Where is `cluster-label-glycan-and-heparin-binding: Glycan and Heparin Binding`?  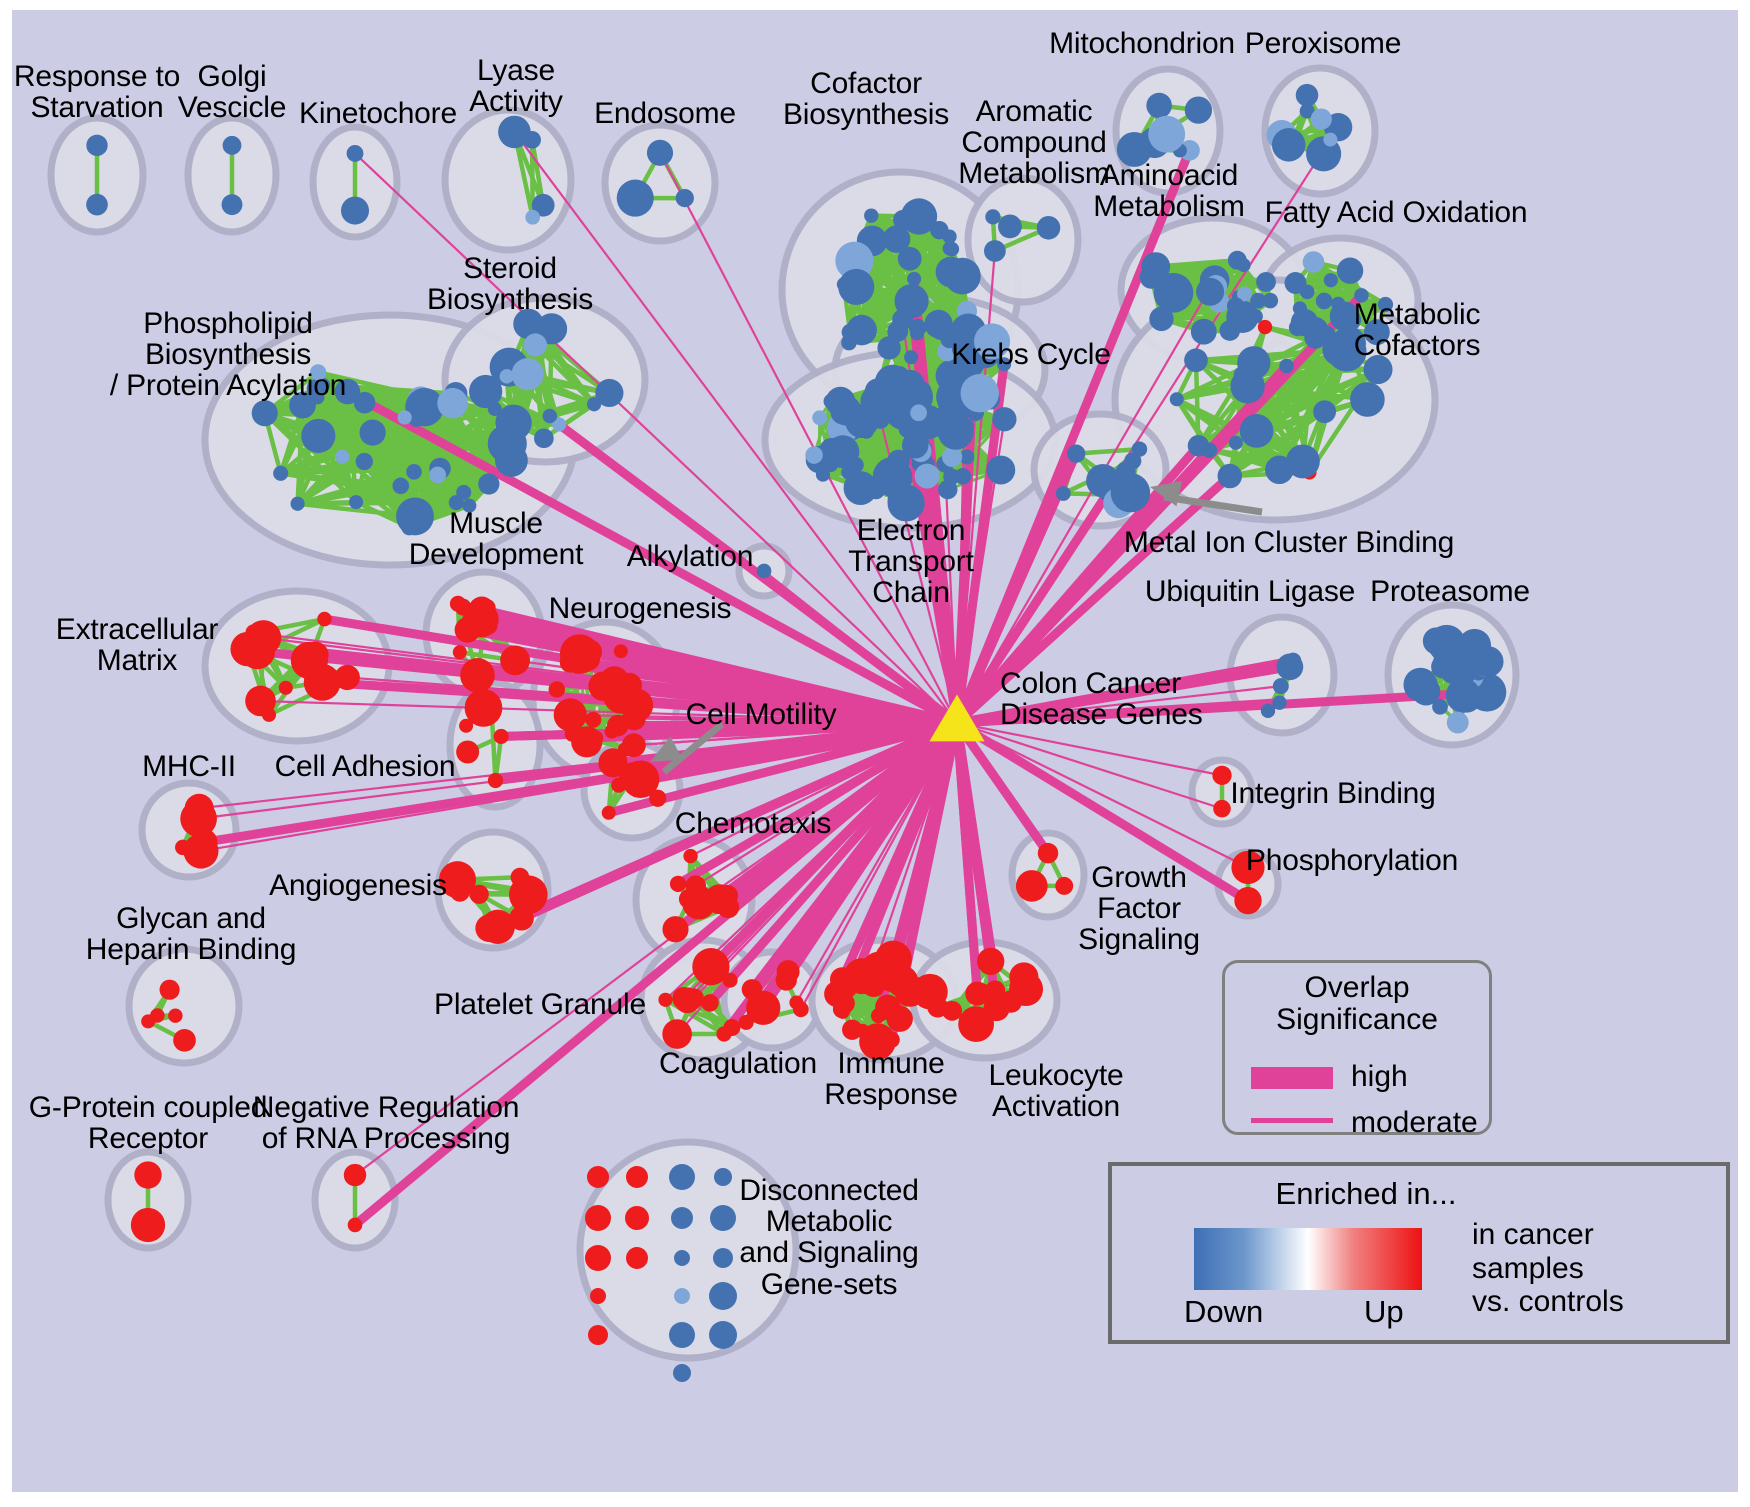 cluster-label-glycan-and-heparin-binding: Glycan and Heparin Binding is located at coordinates (191, 934).